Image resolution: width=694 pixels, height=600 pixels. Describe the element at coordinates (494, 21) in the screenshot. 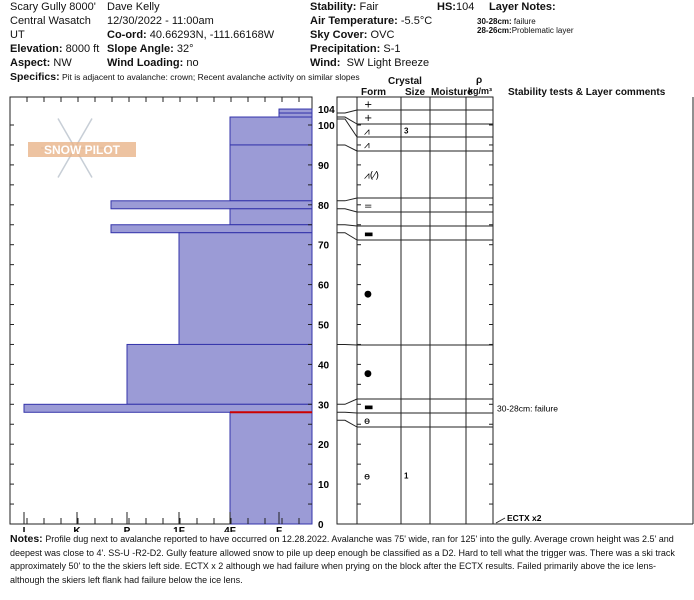

I see `layer-note-range: 30-28cm:` at that location.